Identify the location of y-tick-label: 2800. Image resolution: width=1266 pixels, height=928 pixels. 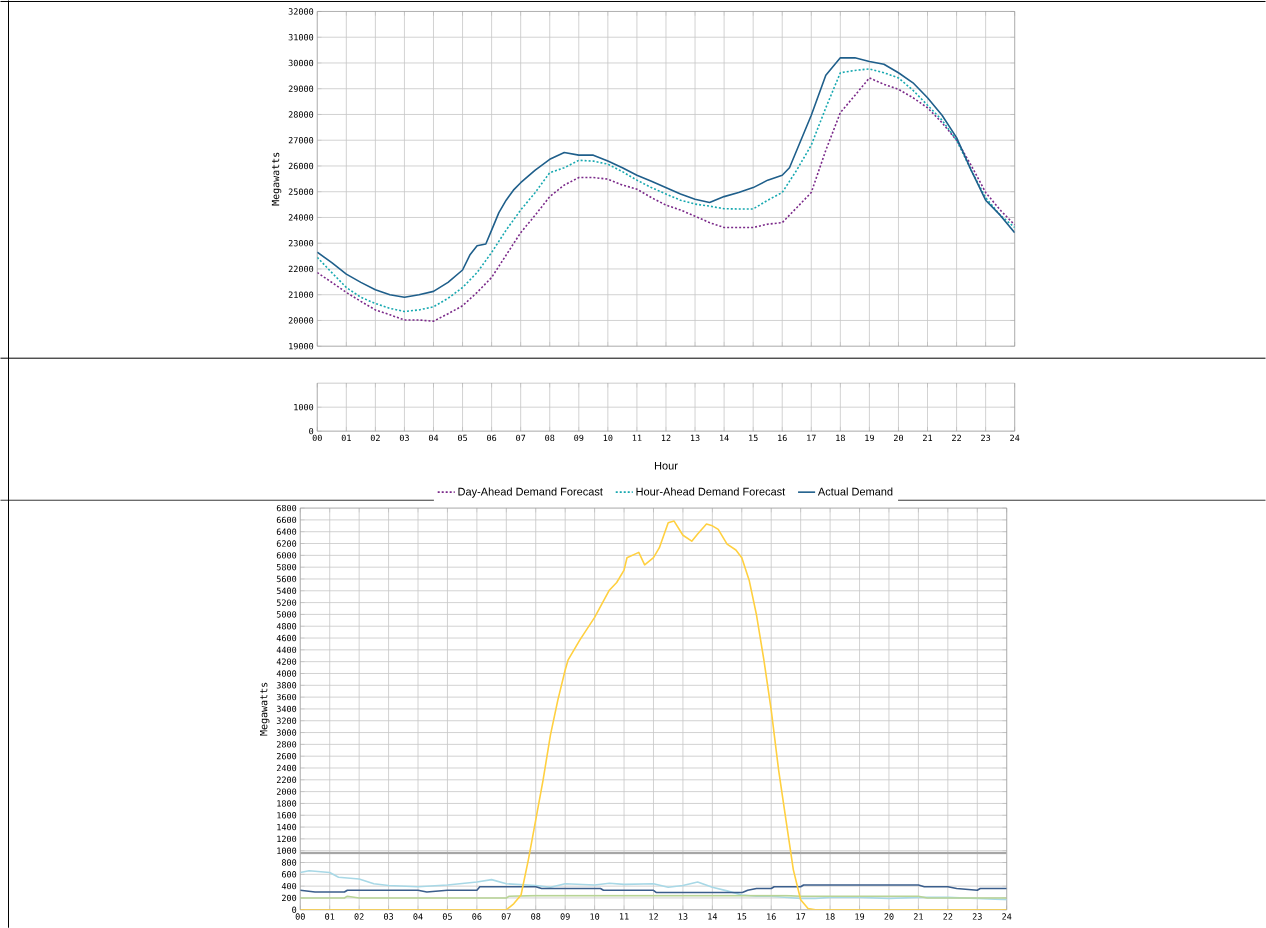
(286, 744).